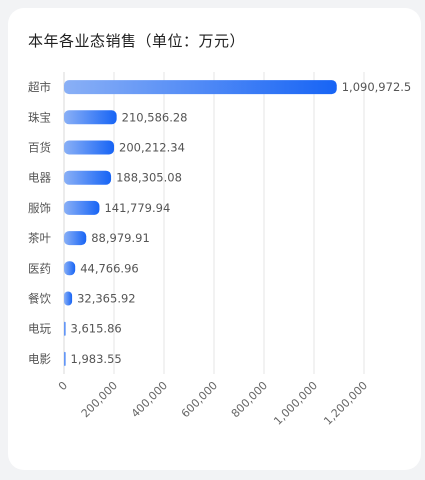  What do you see at coordinates (106, 299) in the screenshot?
I see `value-label: 32,365.92` at bounding box center [106, 299].